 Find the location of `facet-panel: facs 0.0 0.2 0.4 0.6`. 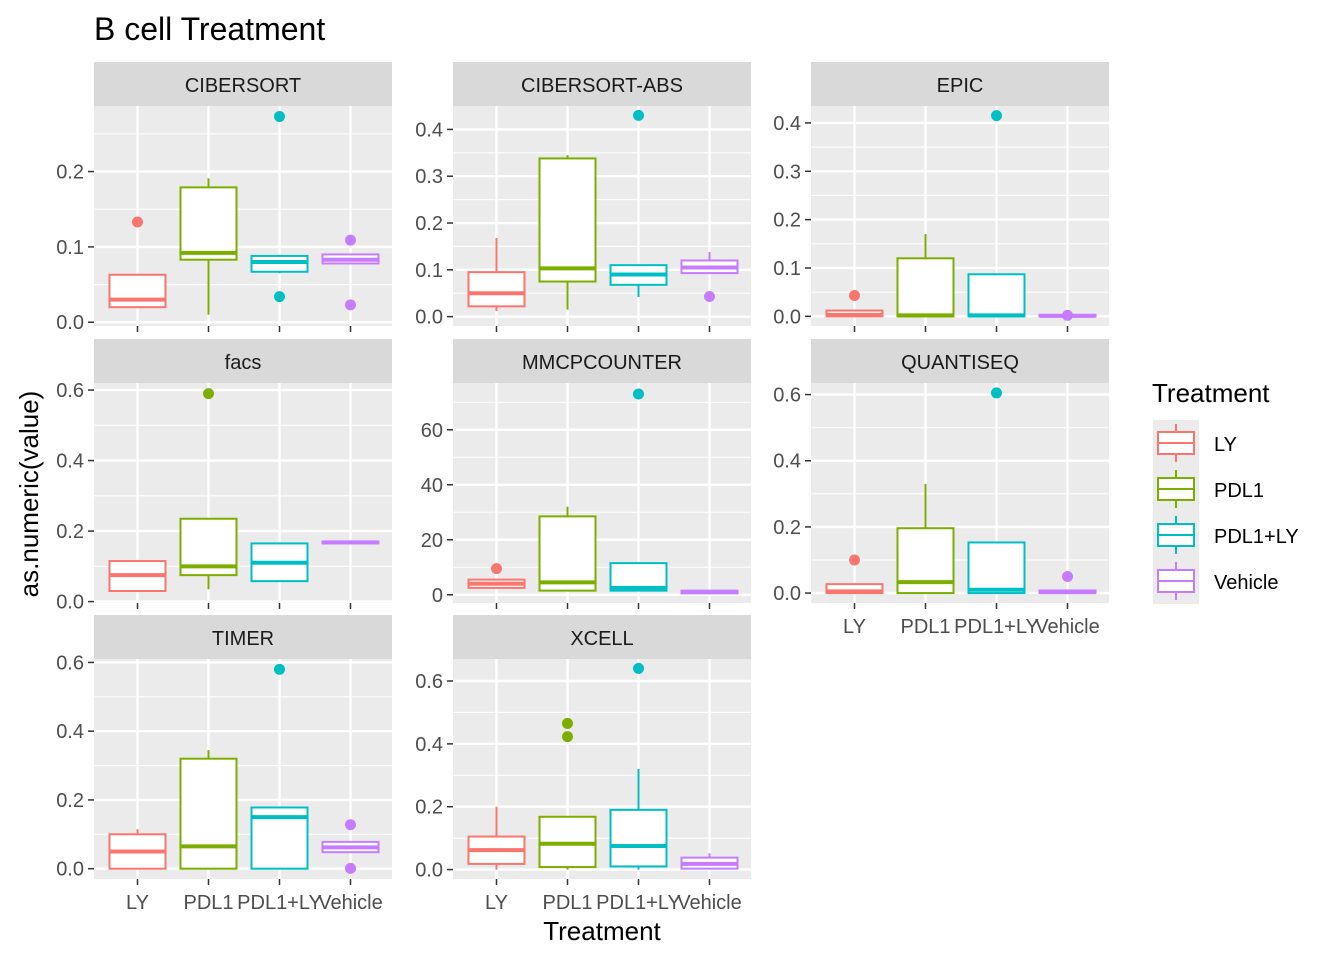

facet-panel: facs 0.0 0.2 0.4 0.6 is located at coordinates (224, 476).